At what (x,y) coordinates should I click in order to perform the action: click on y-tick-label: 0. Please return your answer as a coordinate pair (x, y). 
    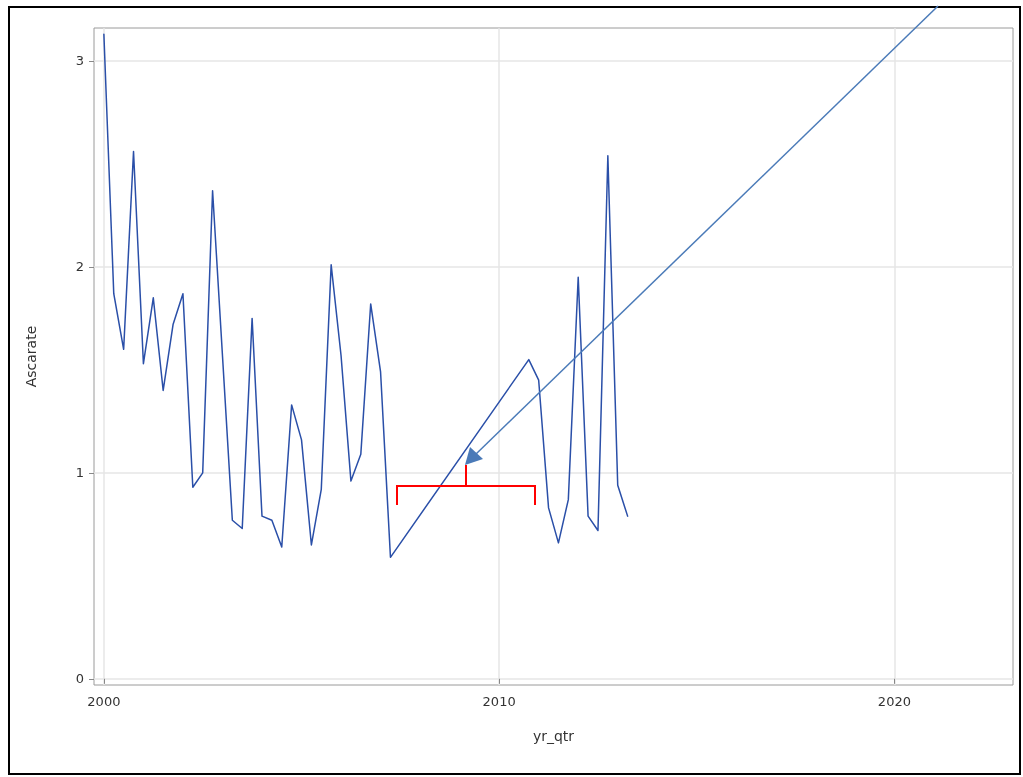
    Looking at the image, I should click on (79, 679).